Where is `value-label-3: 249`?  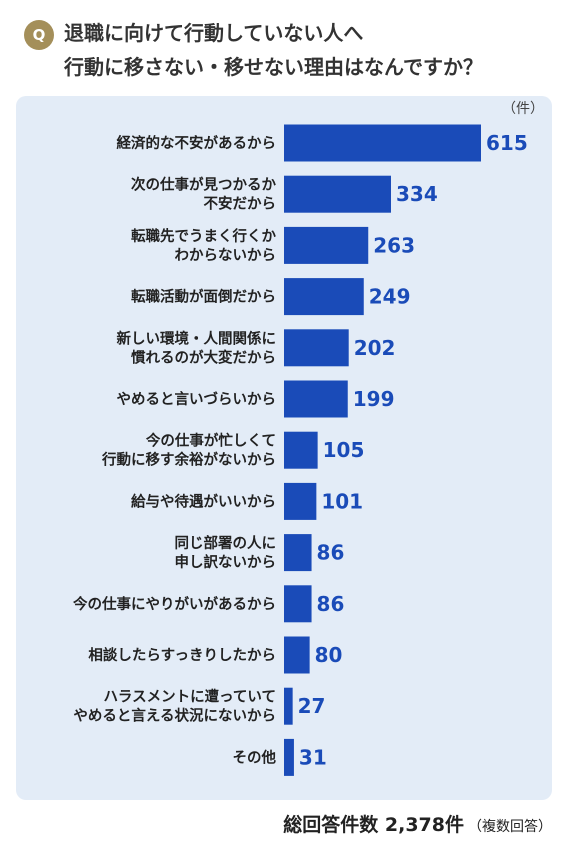 value-label-3: 249 is located at coordinates (390, 297).